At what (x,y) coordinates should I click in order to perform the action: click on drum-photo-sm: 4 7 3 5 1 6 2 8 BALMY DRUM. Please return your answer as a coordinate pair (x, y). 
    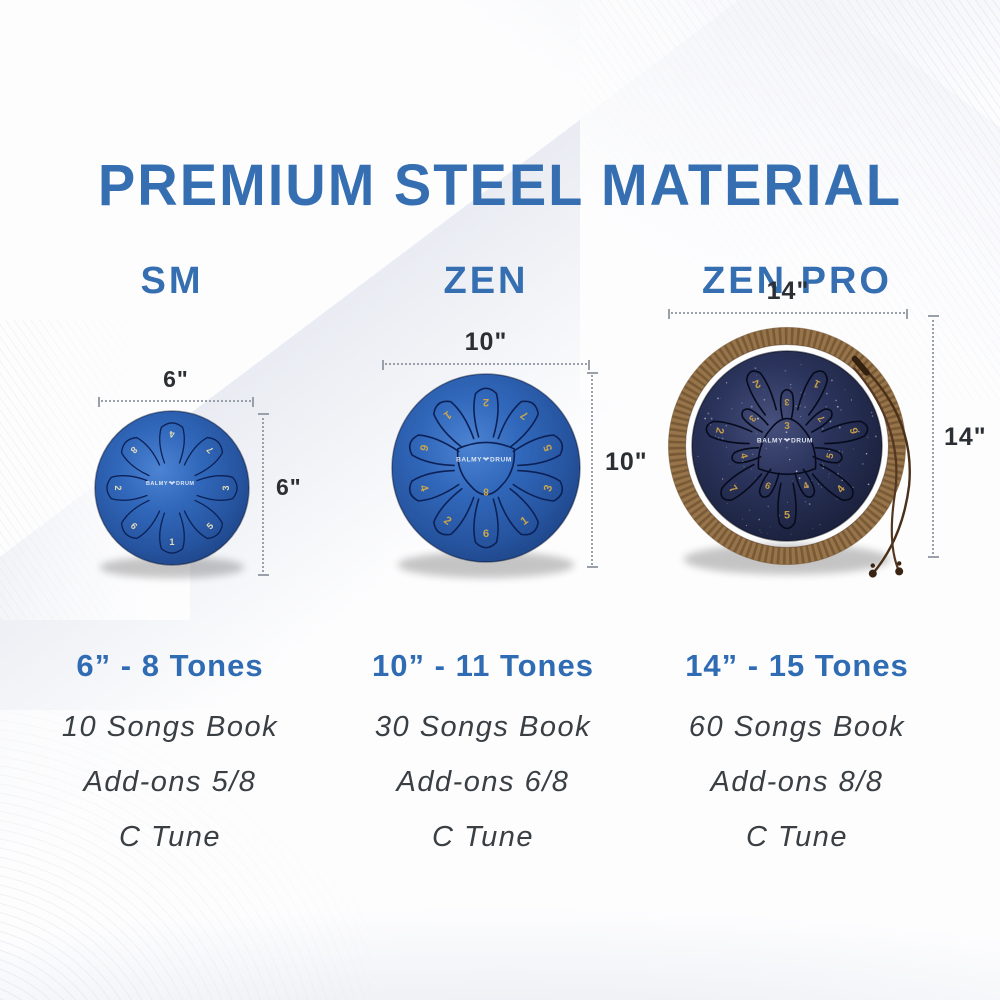
    Looking at the image, I should click on (172, 494).